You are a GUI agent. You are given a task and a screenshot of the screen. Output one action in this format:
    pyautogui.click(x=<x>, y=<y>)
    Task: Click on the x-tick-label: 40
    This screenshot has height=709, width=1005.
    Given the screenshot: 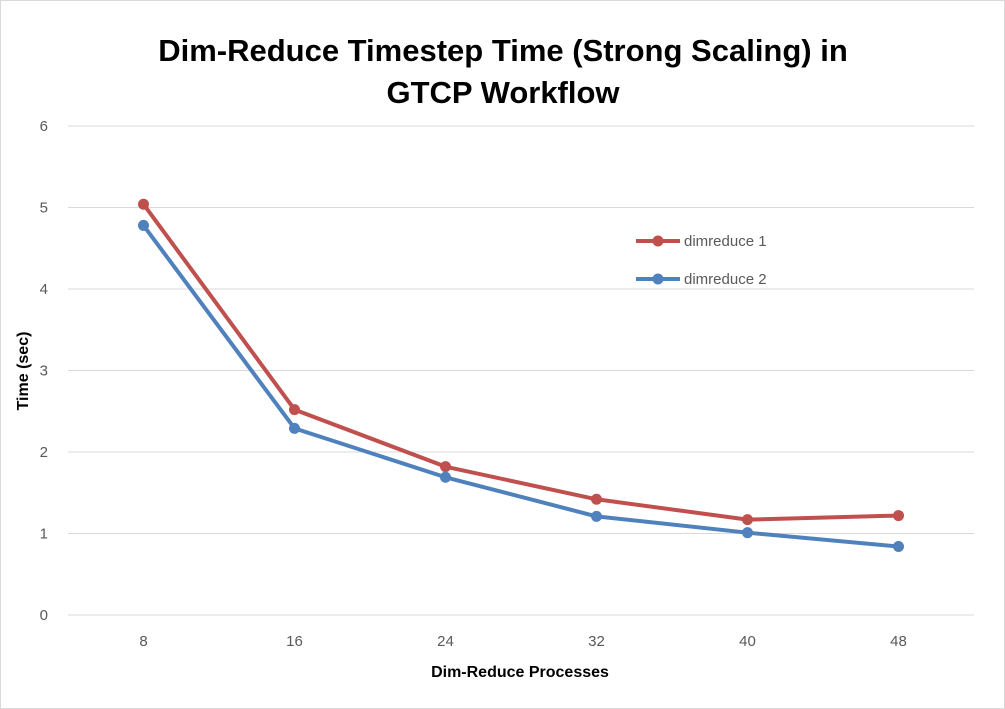 What is the action you would take?
    pyautogui.click(x=747, y=641)
    